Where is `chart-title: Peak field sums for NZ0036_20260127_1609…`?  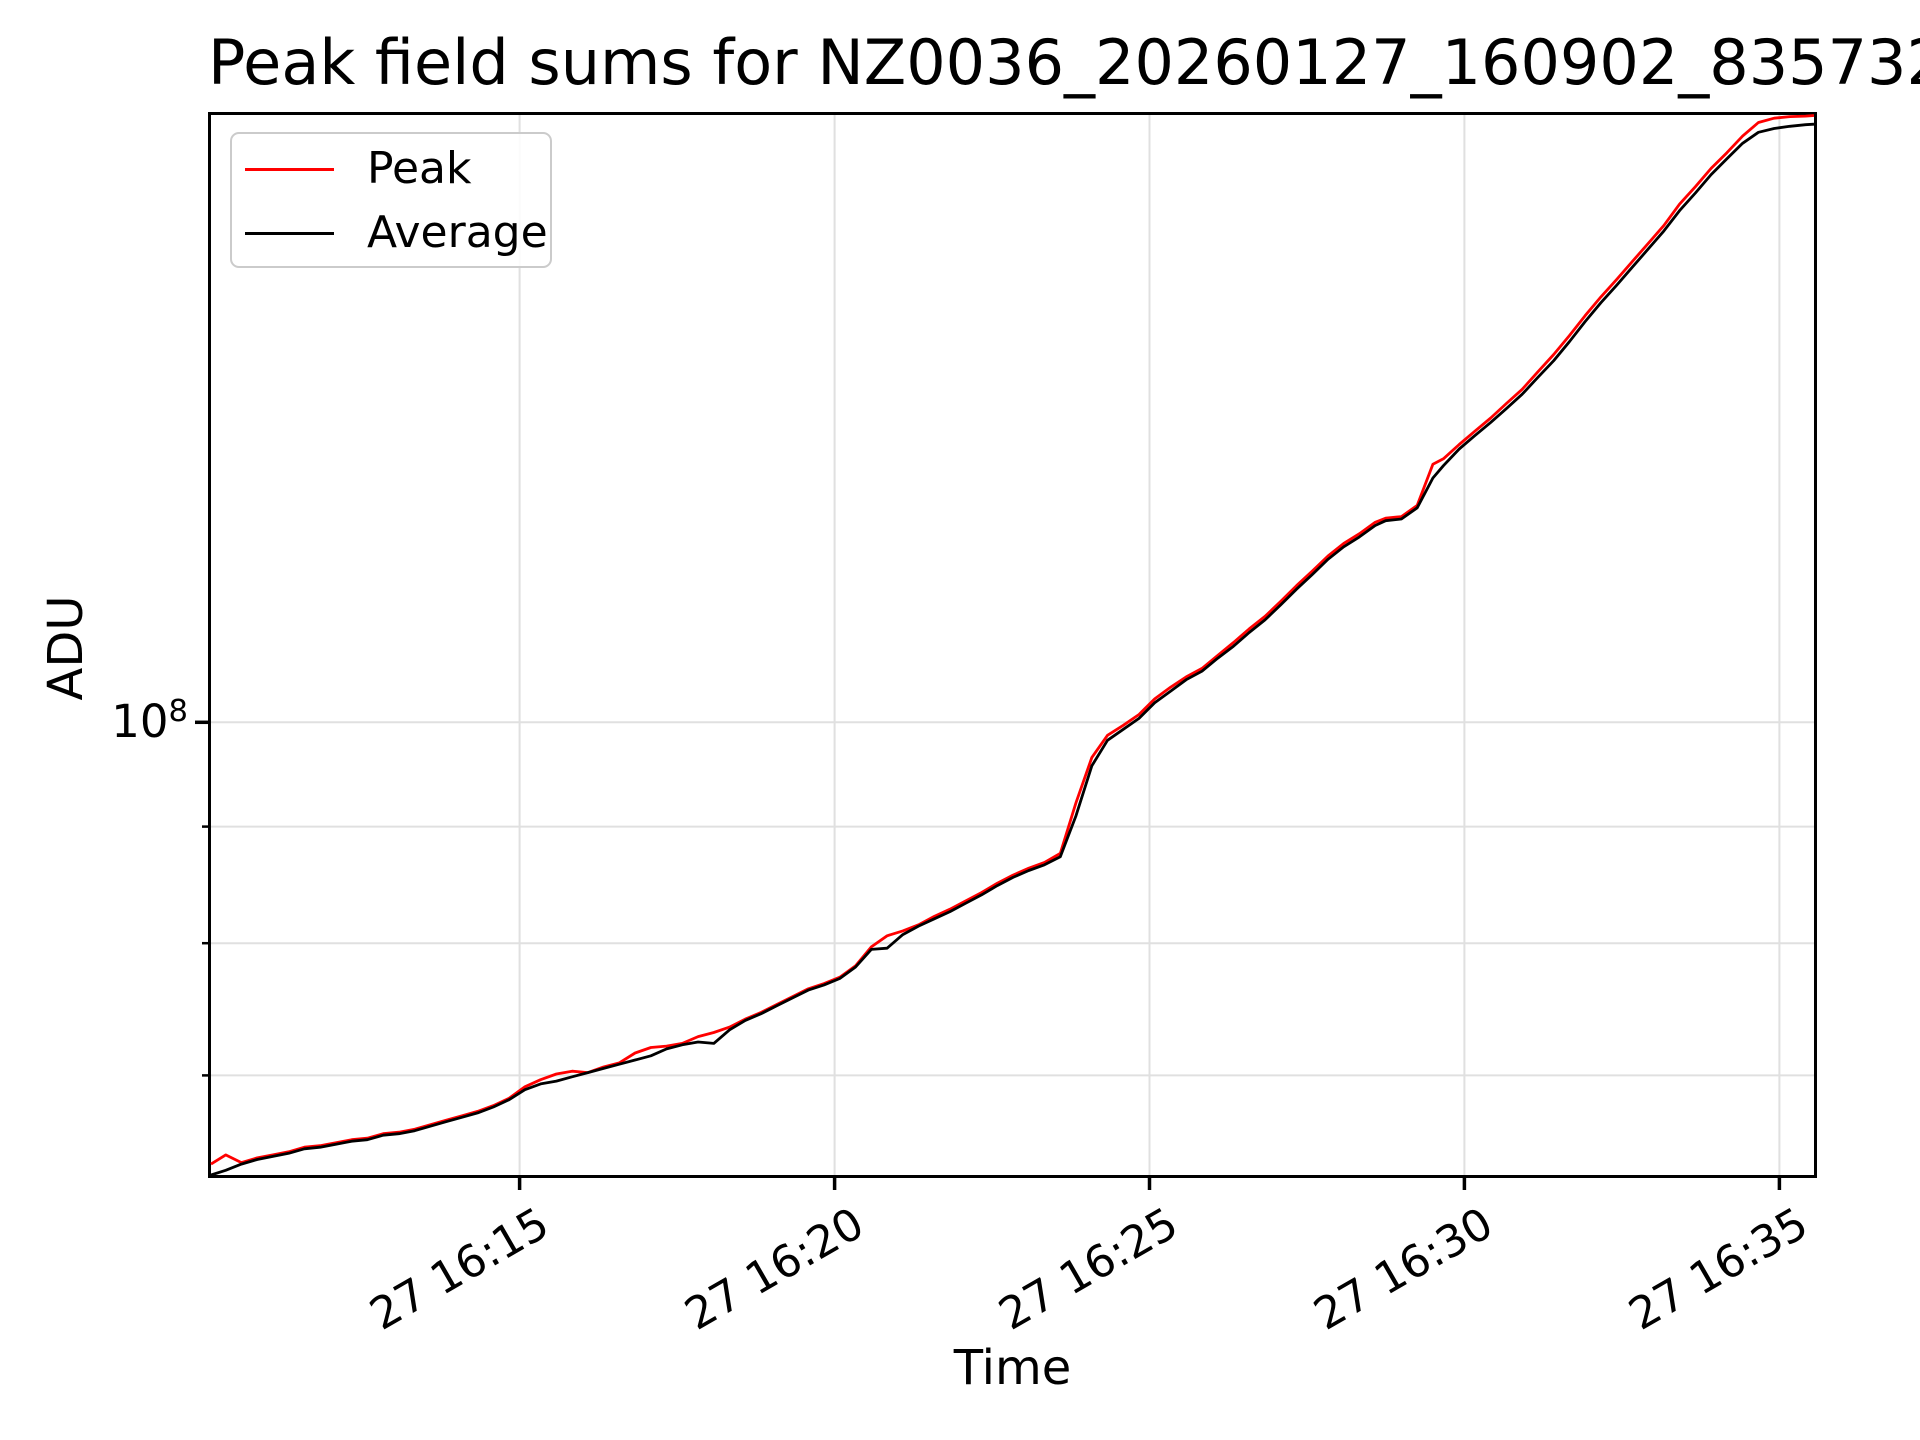 chart-title: Peak field sums for NZ0036_20260127_1609… is located at coordinates (1064, 62).